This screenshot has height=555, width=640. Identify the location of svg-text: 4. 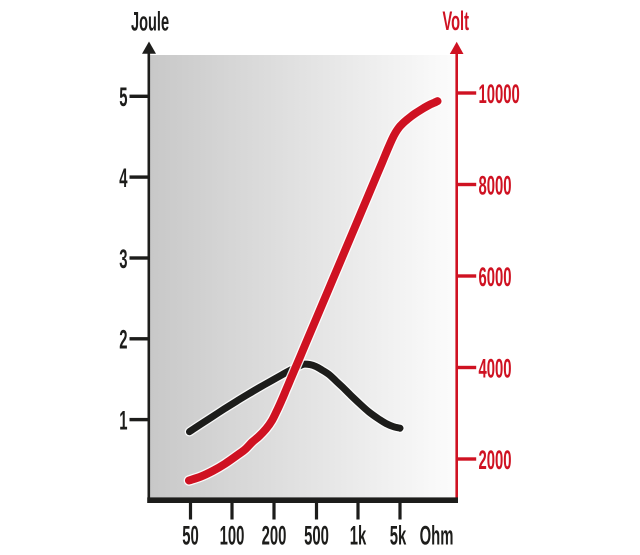
(123, 177).